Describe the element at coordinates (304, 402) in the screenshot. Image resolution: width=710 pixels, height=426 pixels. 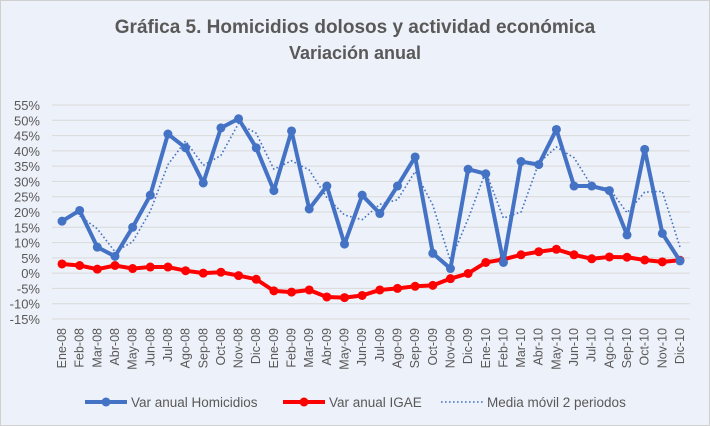
I see `legend-marker` at that location.